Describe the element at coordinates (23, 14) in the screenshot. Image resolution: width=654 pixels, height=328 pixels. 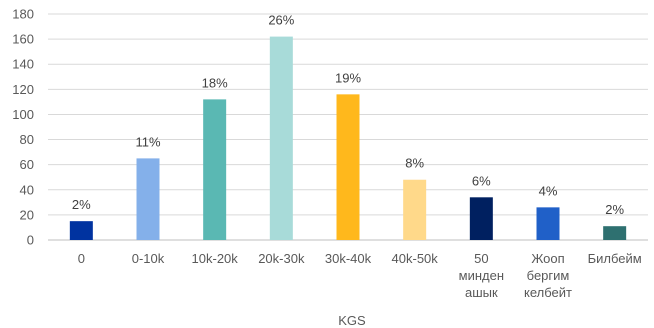
I see `y-tick-label: 180` at that location.